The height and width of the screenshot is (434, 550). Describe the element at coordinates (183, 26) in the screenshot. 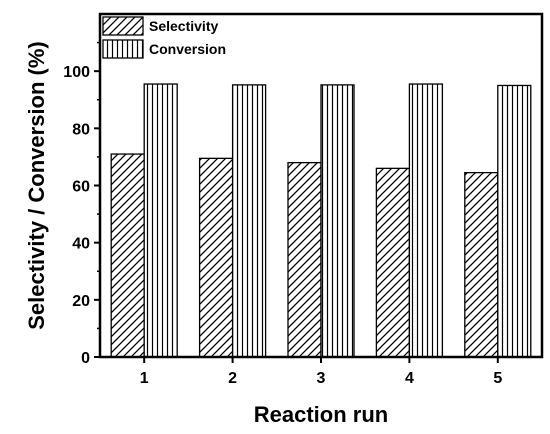

I see `legend-label-selectivity: Selectivity` at that location.